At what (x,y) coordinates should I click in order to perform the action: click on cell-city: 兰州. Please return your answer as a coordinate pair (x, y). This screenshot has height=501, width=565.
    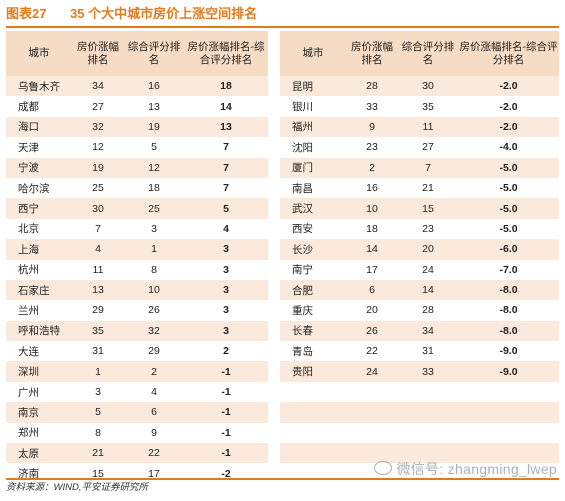
    Looking at the image, I should click on (28, 310).